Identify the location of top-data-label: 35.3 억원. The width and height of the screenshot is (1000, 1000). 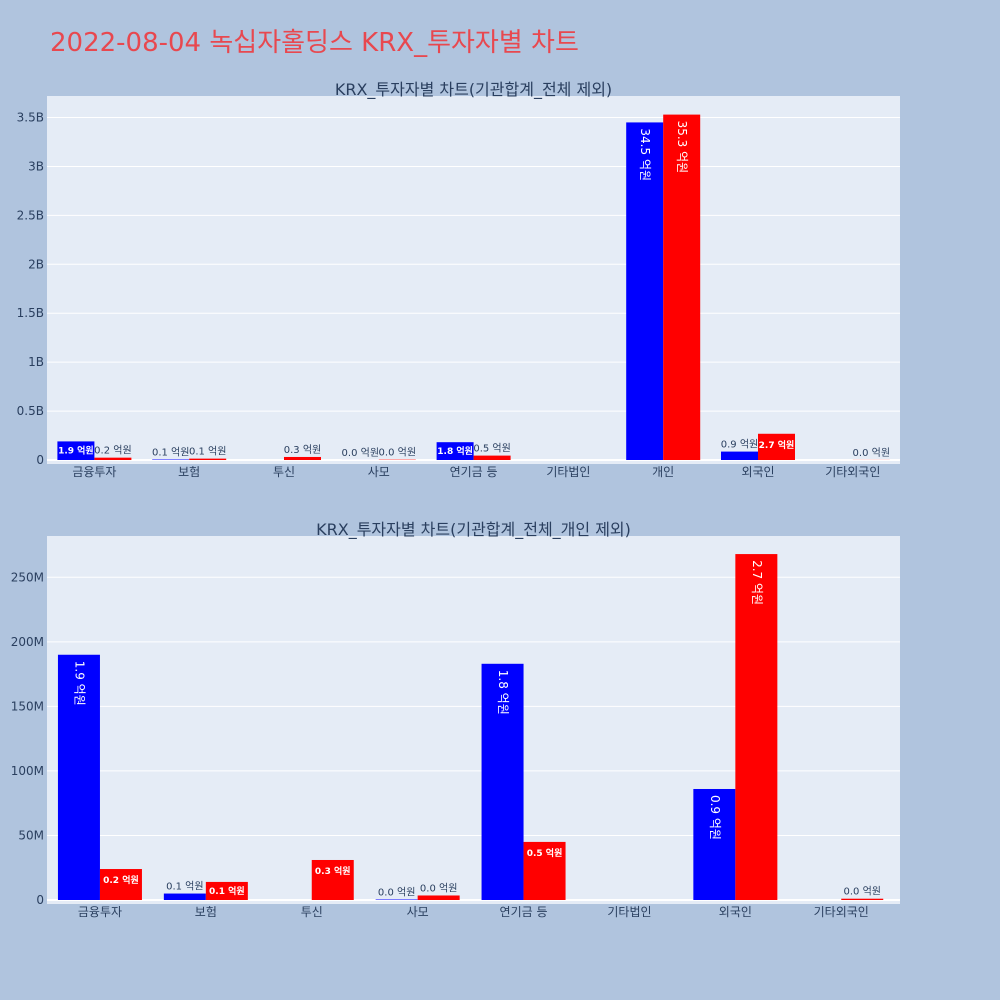
(682, 147).